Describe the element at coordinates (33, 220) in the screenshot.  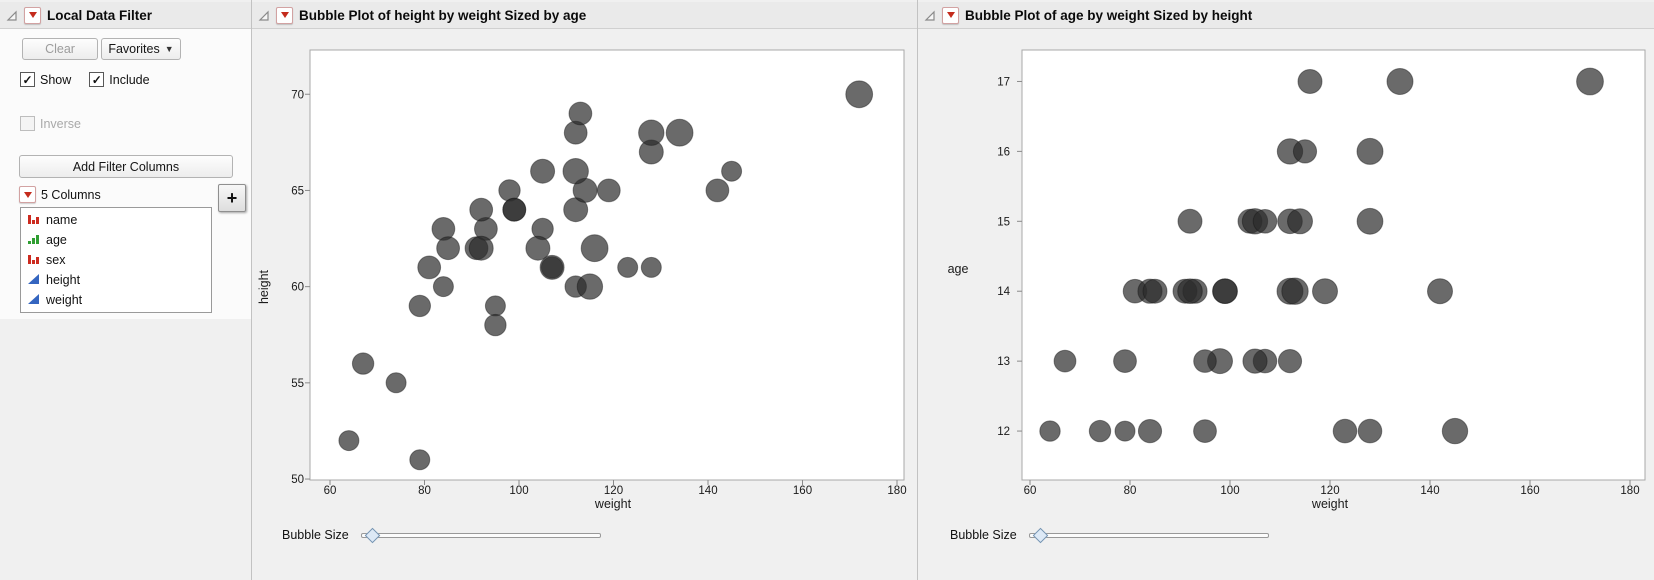
I see `red-bars-icon` at that location.